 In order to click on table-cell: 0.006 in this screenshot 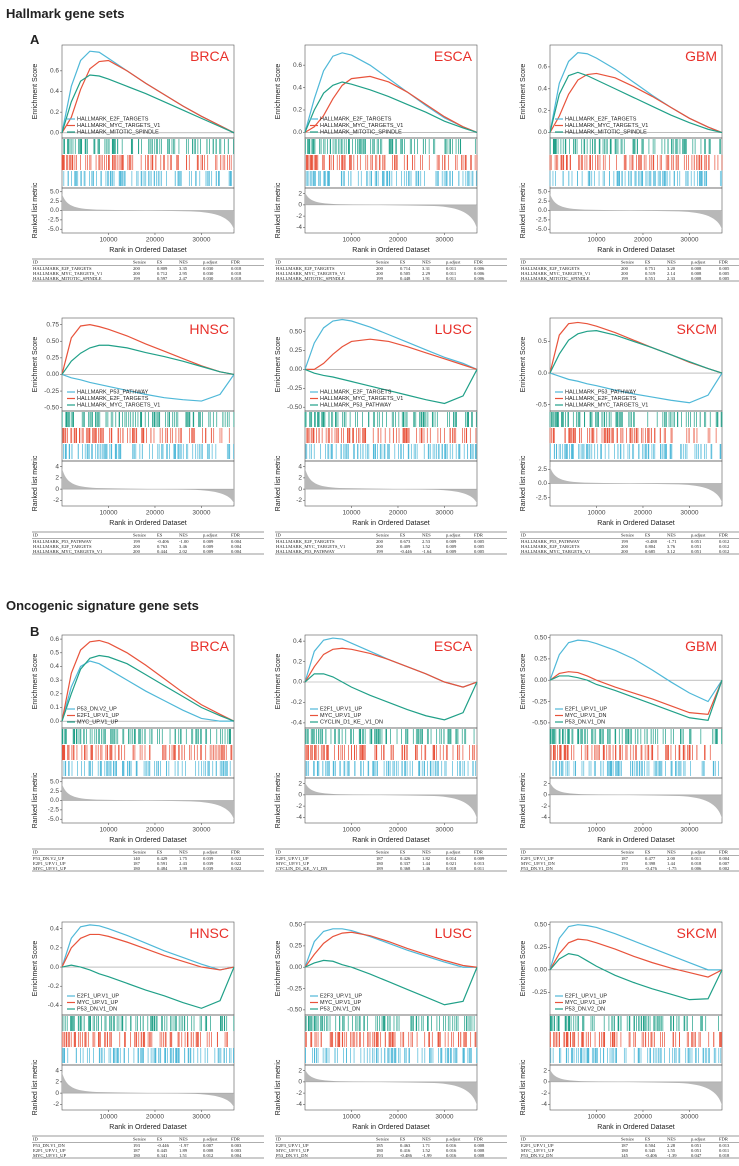, I will do `click(479, 278)`.